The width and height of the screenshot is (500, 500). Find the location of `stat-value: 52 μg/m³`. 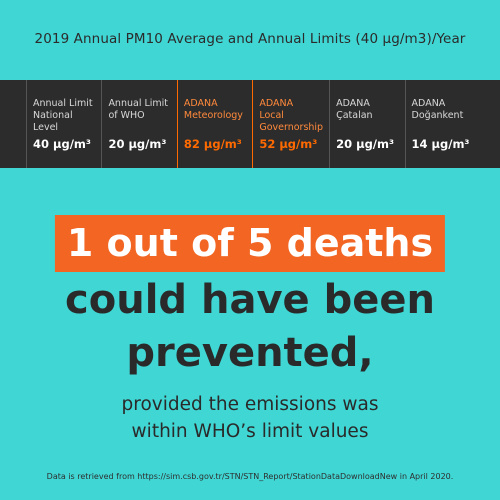

stat-value: 52 μg/m³ is located at coordinates (288, 144).